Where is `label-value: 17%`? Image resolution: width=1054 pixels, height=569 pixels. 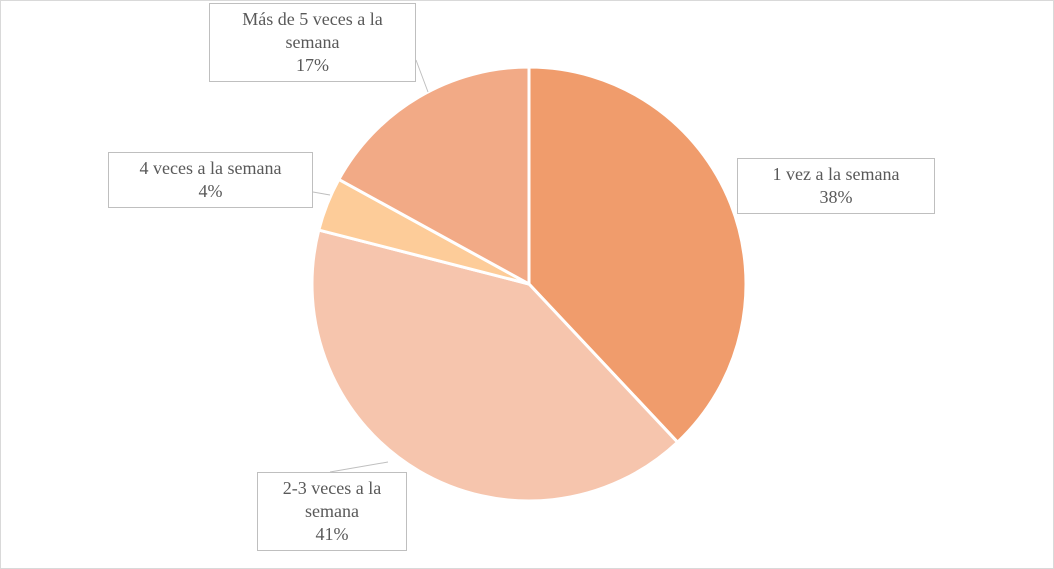
label-value: 17% is located at coordinates (312, 65).